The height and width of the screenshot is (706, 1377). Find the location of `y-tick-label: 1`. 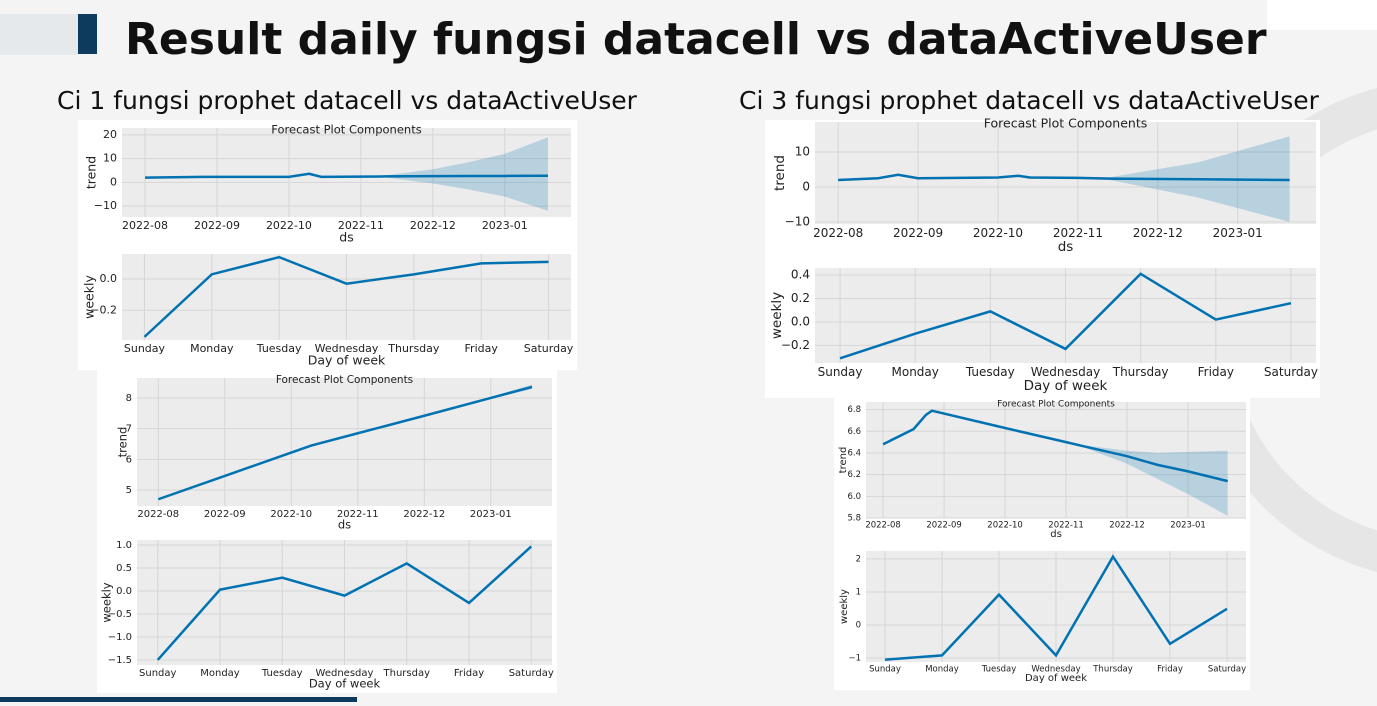

y-tick-label: 1 is located at coordinates (858, 592).